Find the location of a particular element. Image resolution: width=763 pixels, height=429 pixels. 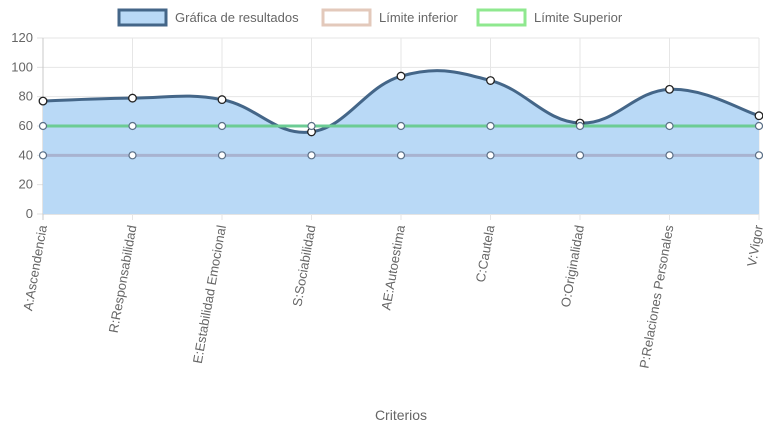

y-tick-label: 20 is located at coordinates (26, 184).